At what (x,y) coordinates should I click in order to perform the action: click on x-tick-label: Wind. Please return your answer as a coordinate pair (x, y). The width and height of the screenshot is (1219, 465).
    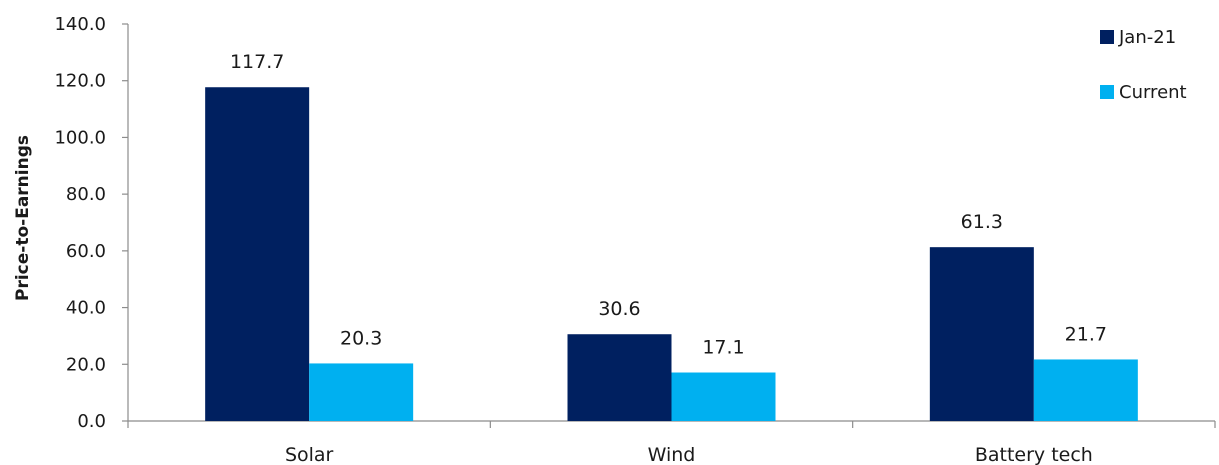
    Looking at the image, I should click on (672, 454).